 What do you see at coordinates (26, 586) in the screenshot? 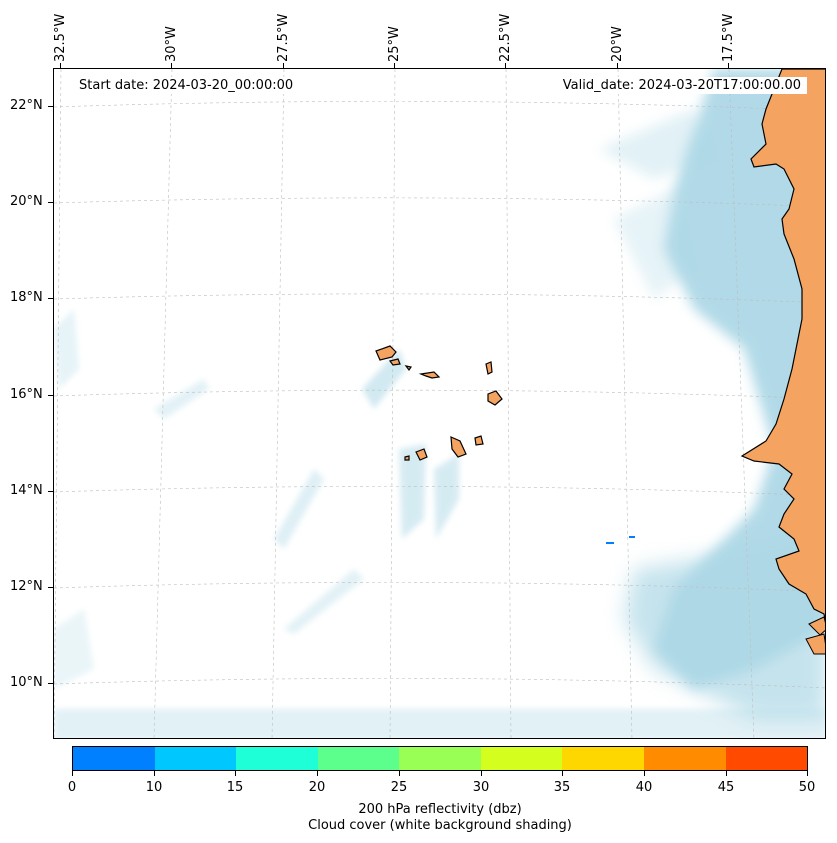
I see `lat-label-12n: 12°N` at bounding box center [26, 586].